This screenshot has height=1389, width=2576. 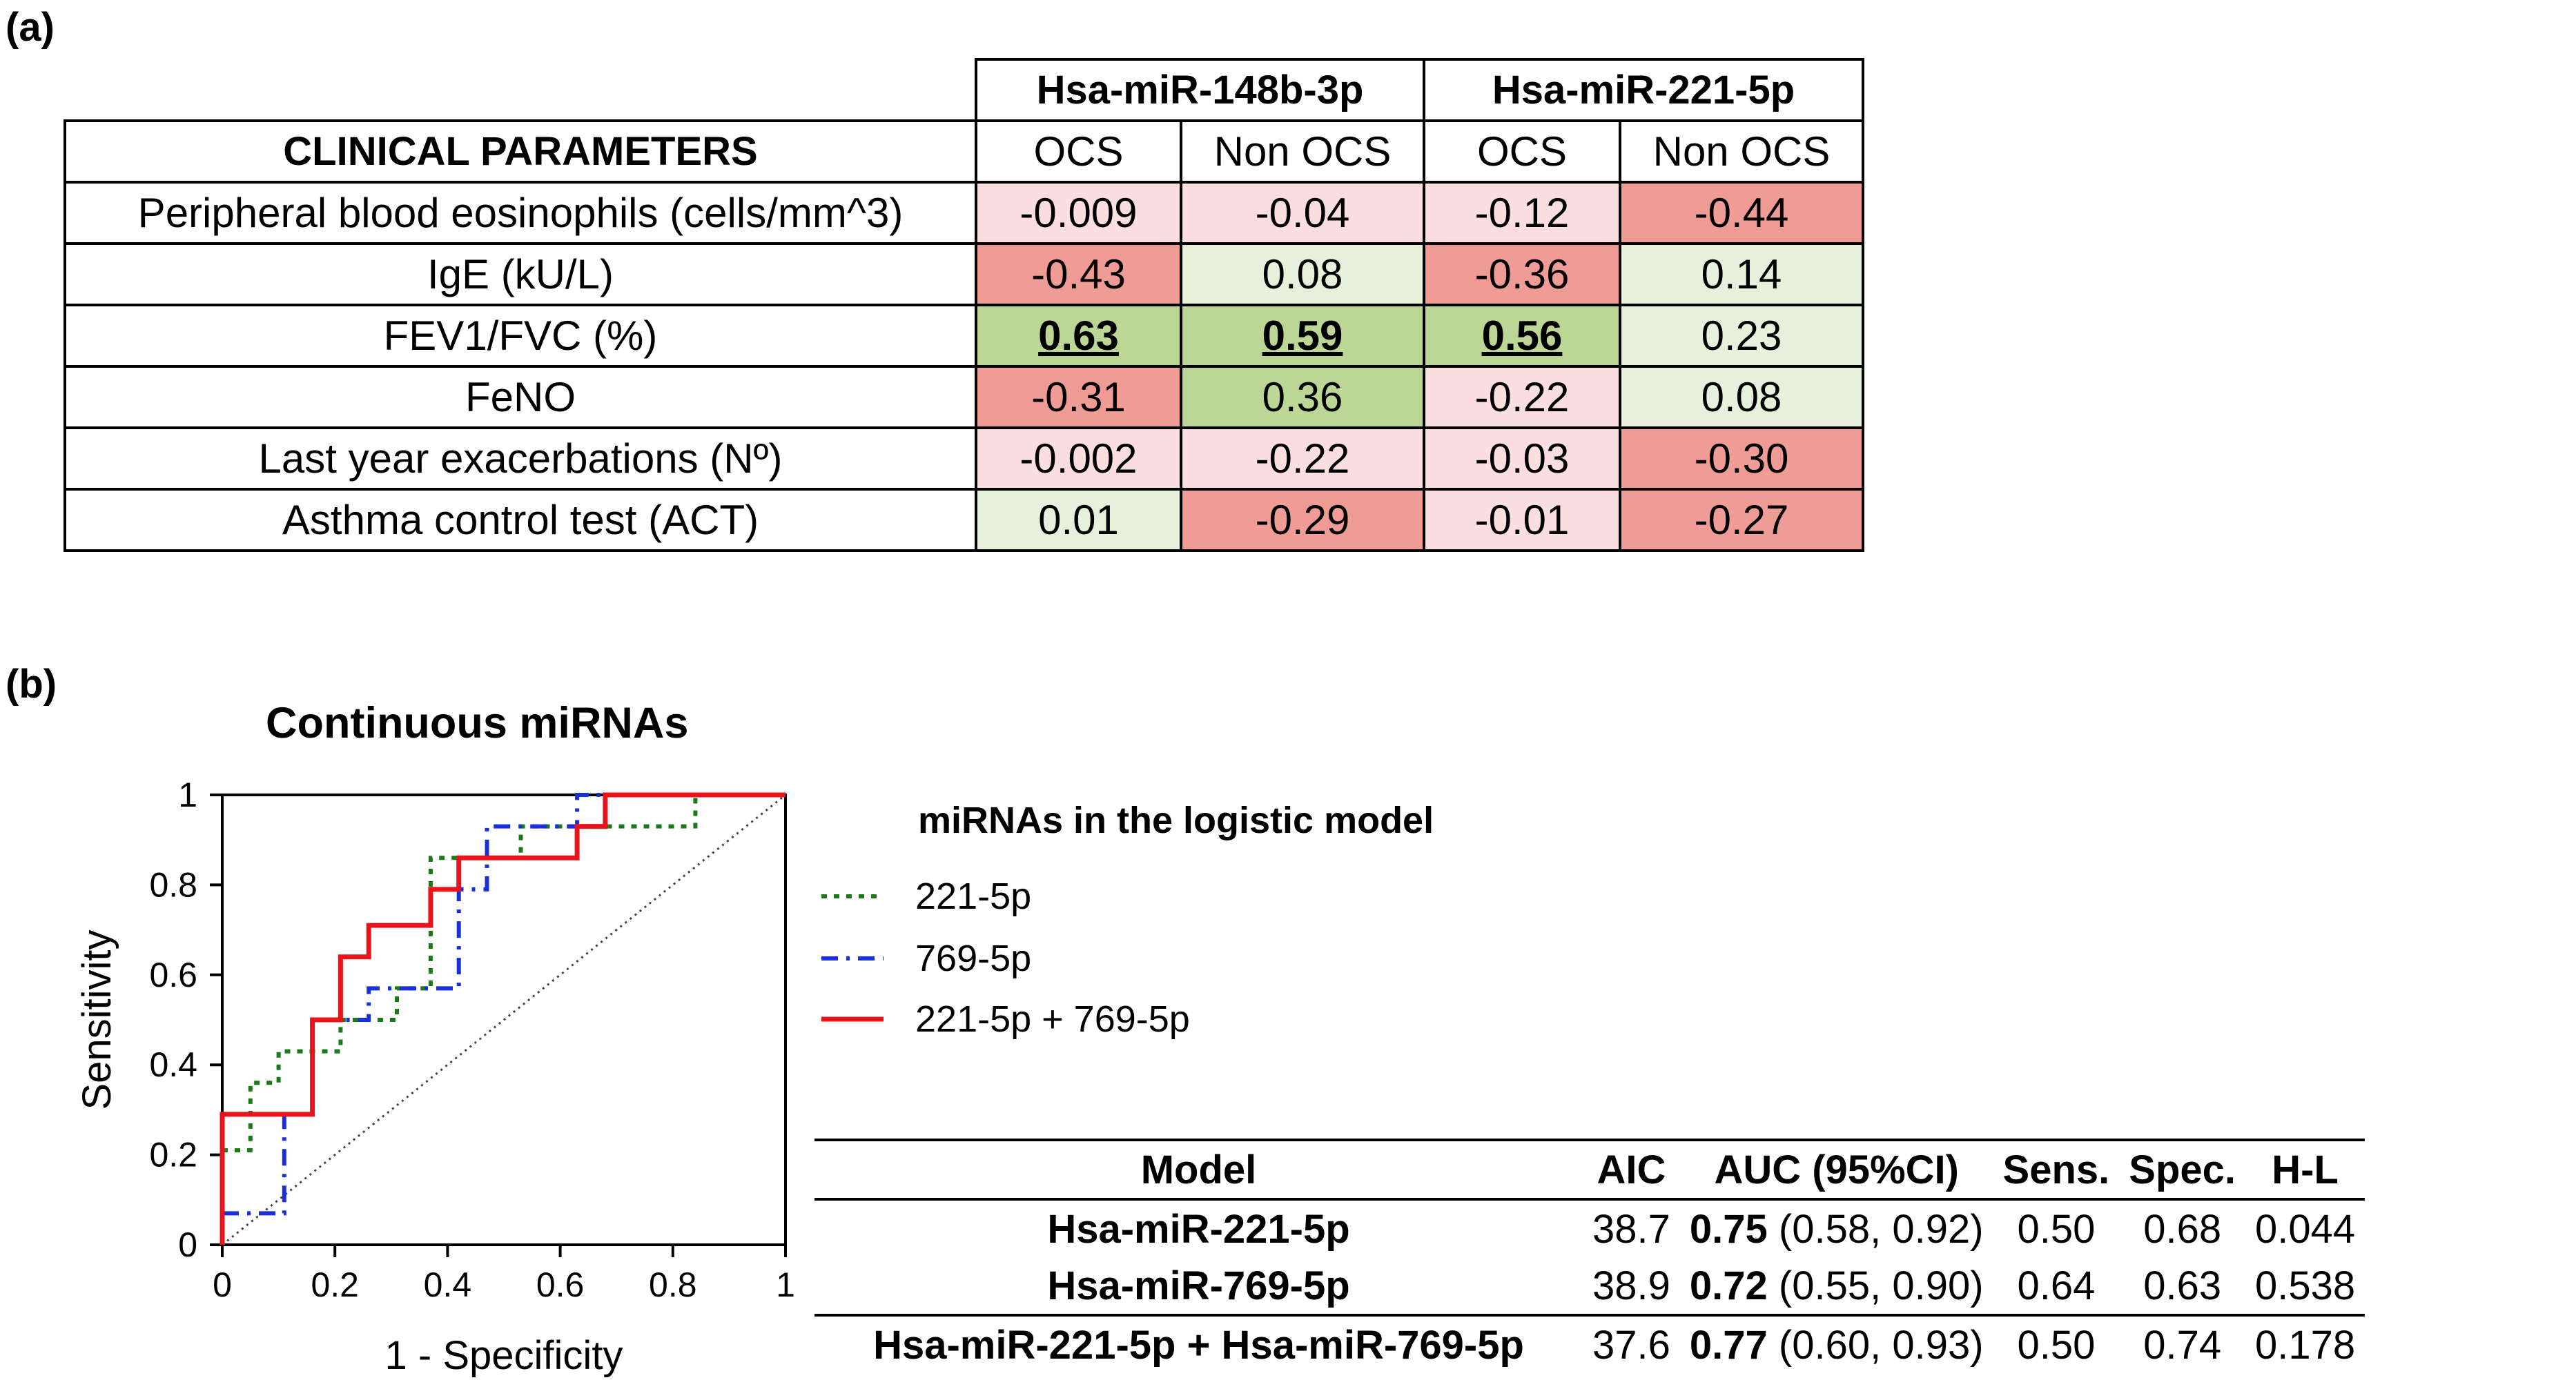 I want to click on correlation-cell: -0.27, so click(x=1741, y=520).